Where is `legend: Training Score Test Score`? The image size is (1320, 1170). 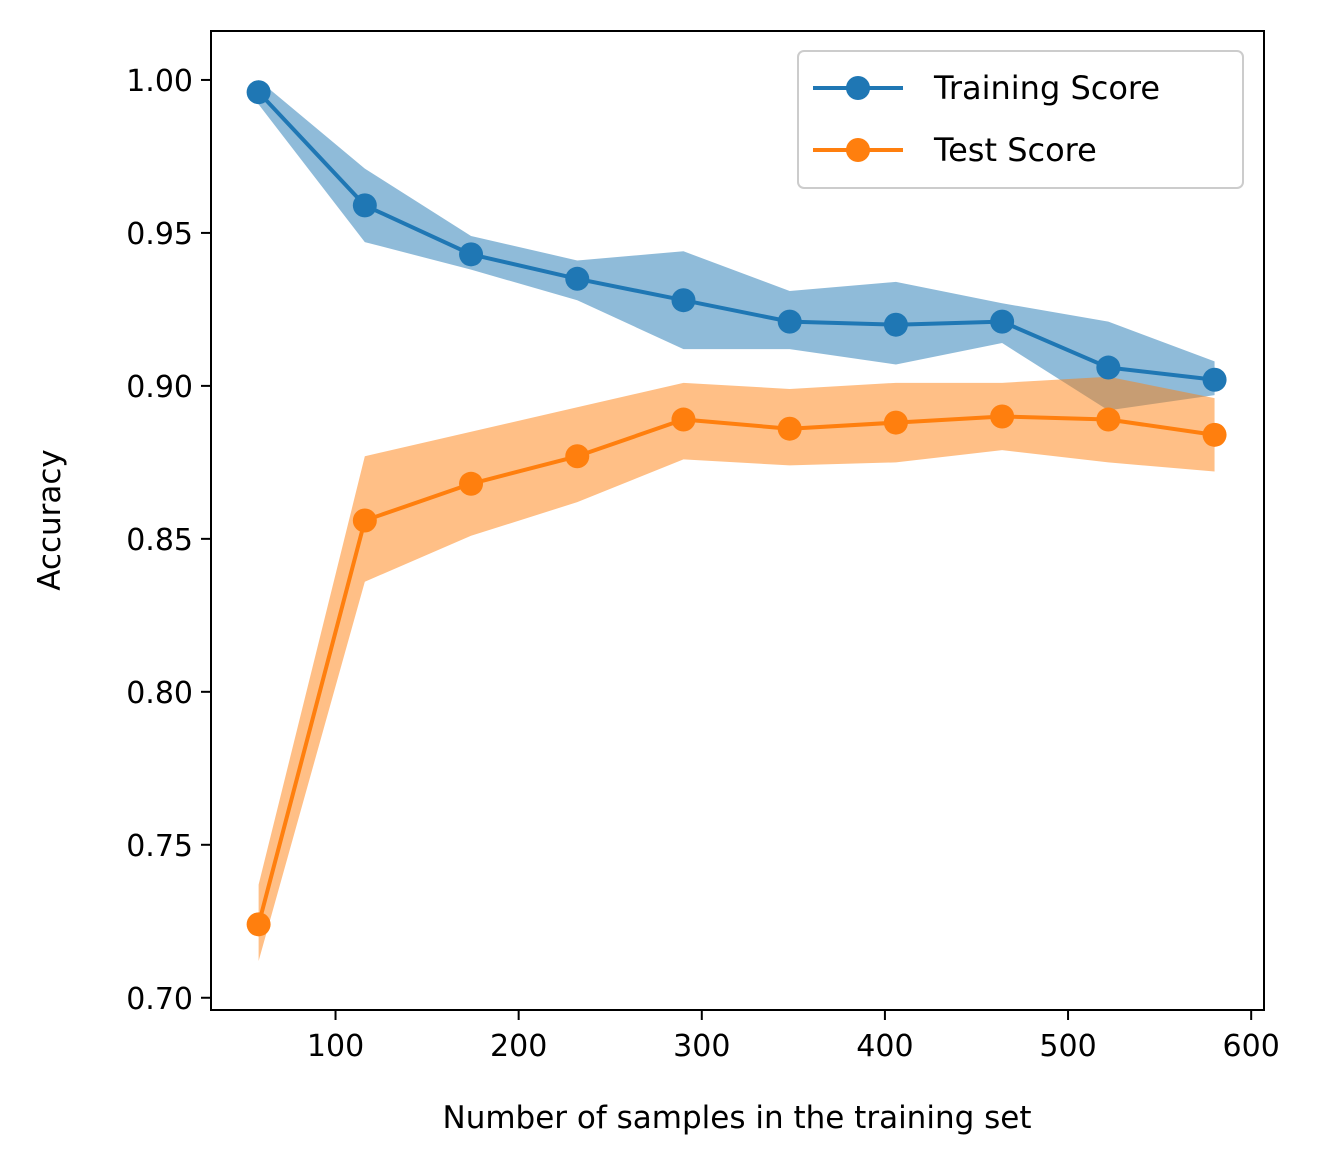
legend: Training Score Test Score is located at coordinates (1020, 119).